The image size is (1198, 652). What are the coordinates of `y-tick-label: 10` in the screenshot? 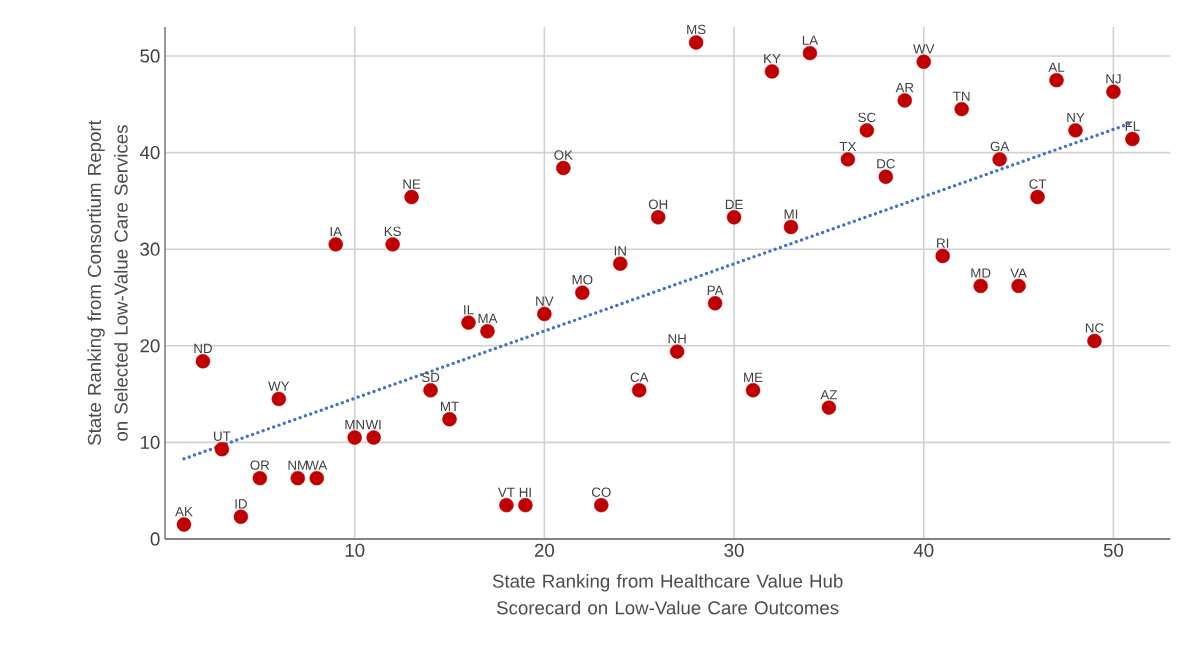 It's located at (150, 442).